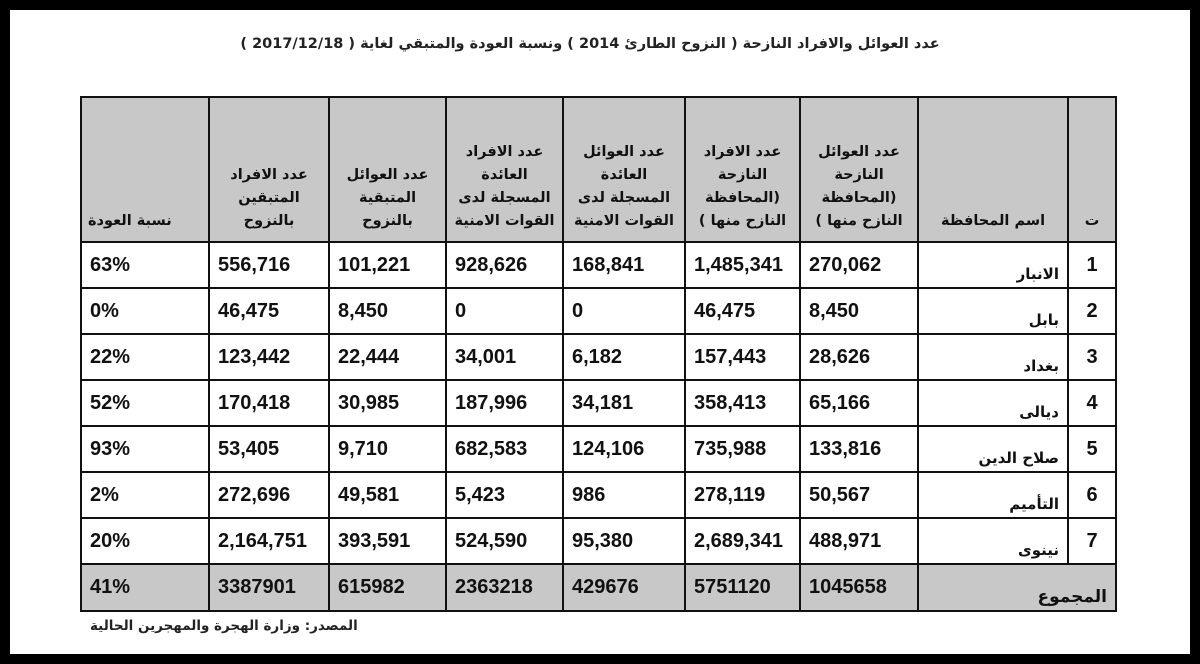 This screenshot has width=1200, height=664. Describe the element at coordinates (387, 541) in the screenshot. I see `cell-remaining-families: 393,591` at that location.